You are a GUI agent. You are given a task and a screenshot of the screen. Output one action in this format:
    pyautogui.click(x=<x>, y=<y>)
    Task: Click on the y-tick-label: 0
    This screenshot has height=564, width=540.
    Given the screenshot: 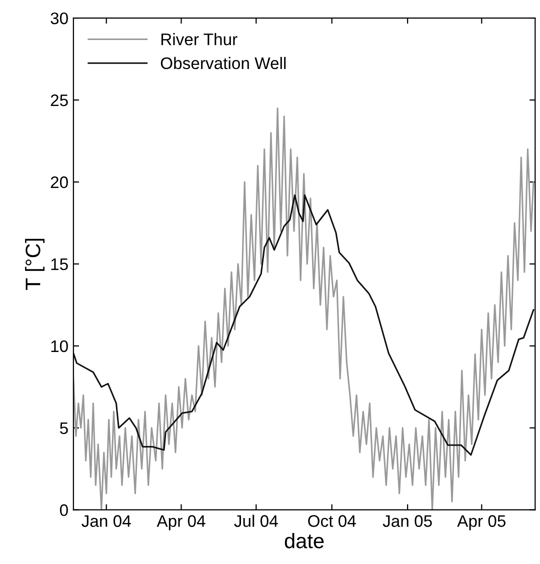 What is the action you would take?
    pyautogui.click(x=64, y=510)
    